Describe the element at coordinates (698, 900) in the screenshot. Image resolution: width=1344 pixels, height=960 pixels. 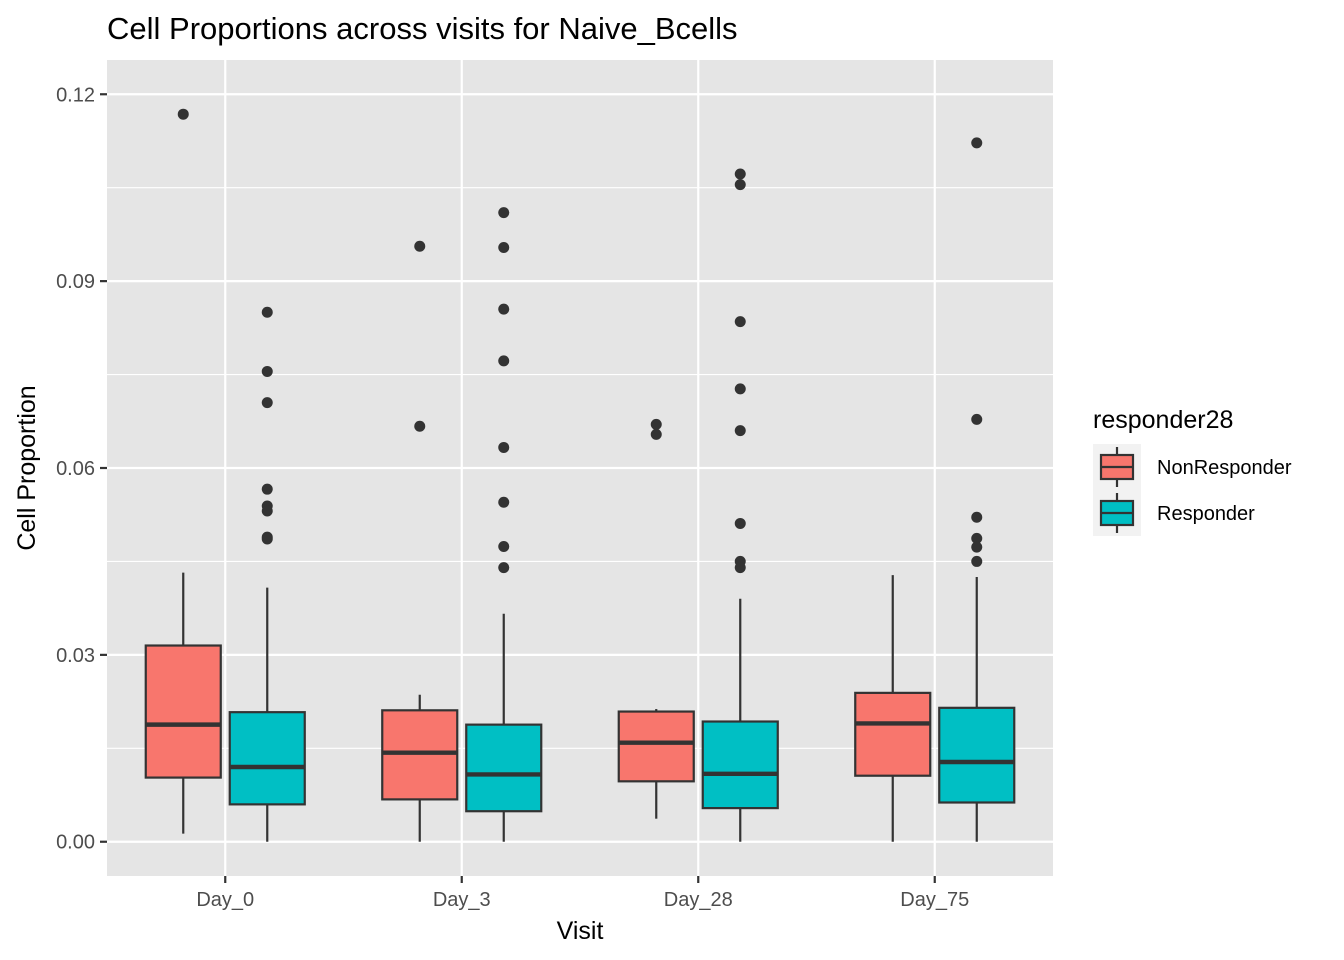
I see `x-tick-label: Day_28` at that location.